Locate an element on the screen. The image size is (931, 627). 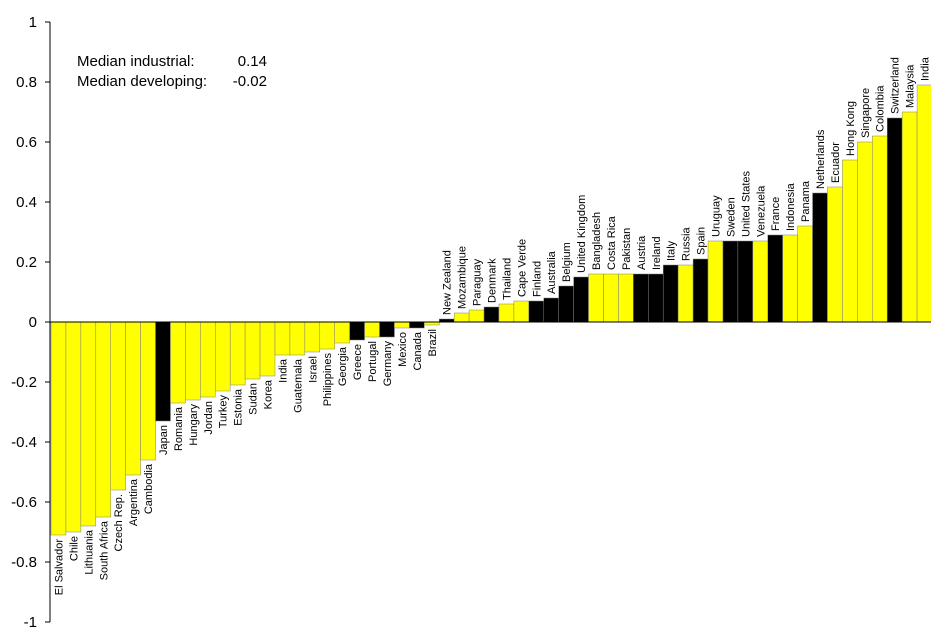
category-label: United Kingdom is located at coordinates (582, 234).